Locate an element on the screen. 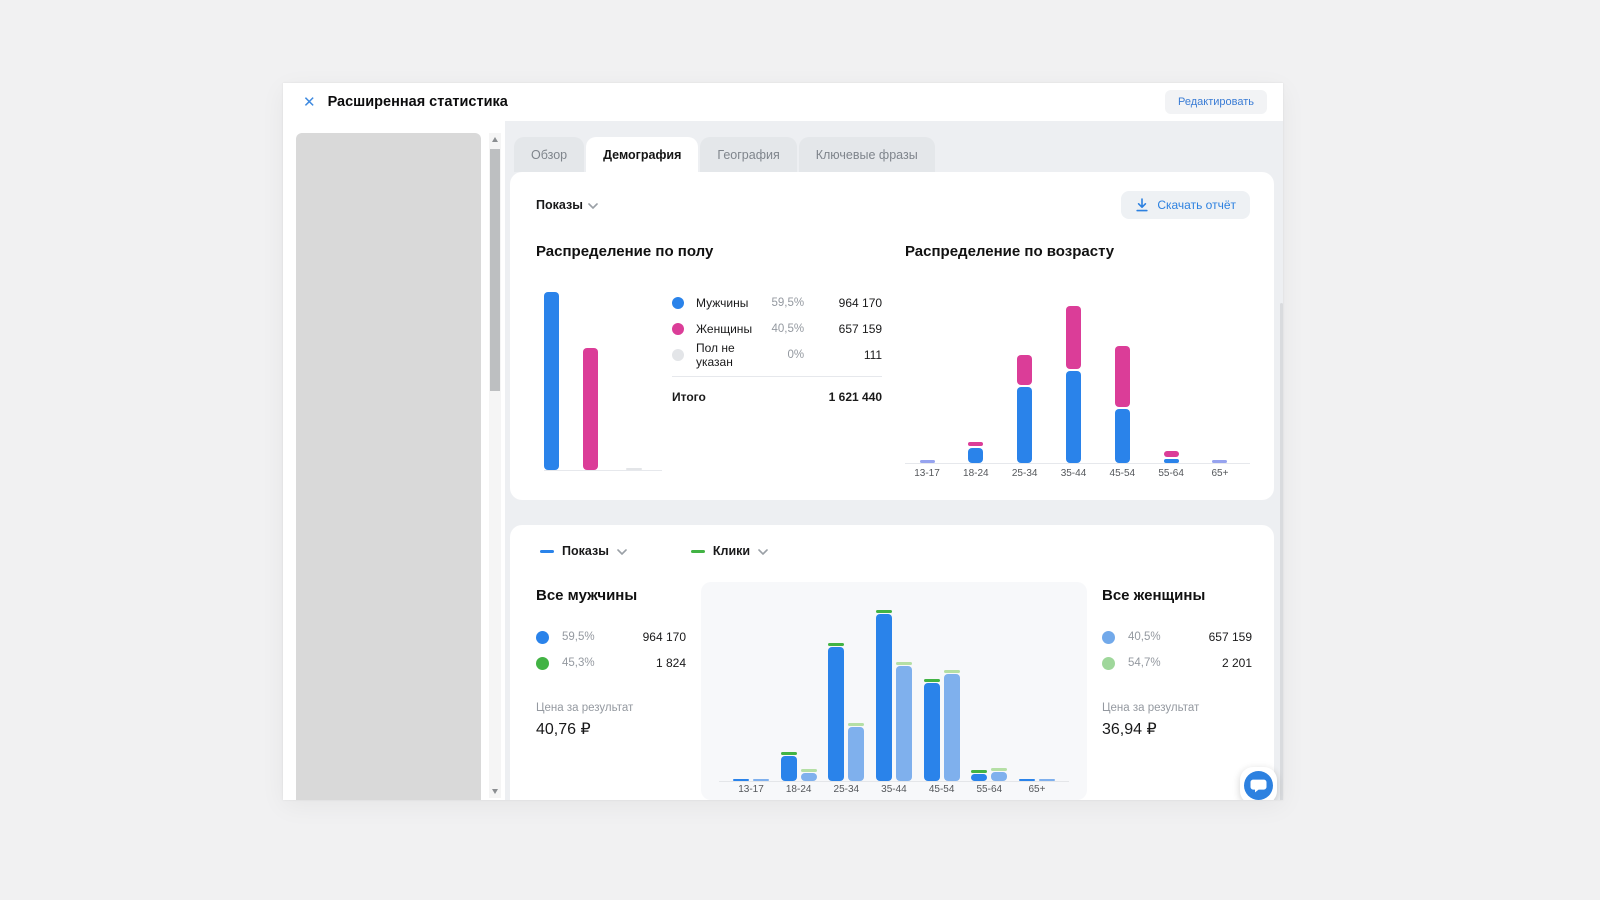  legend-percent: 0% is located at coordinates (796, 355).